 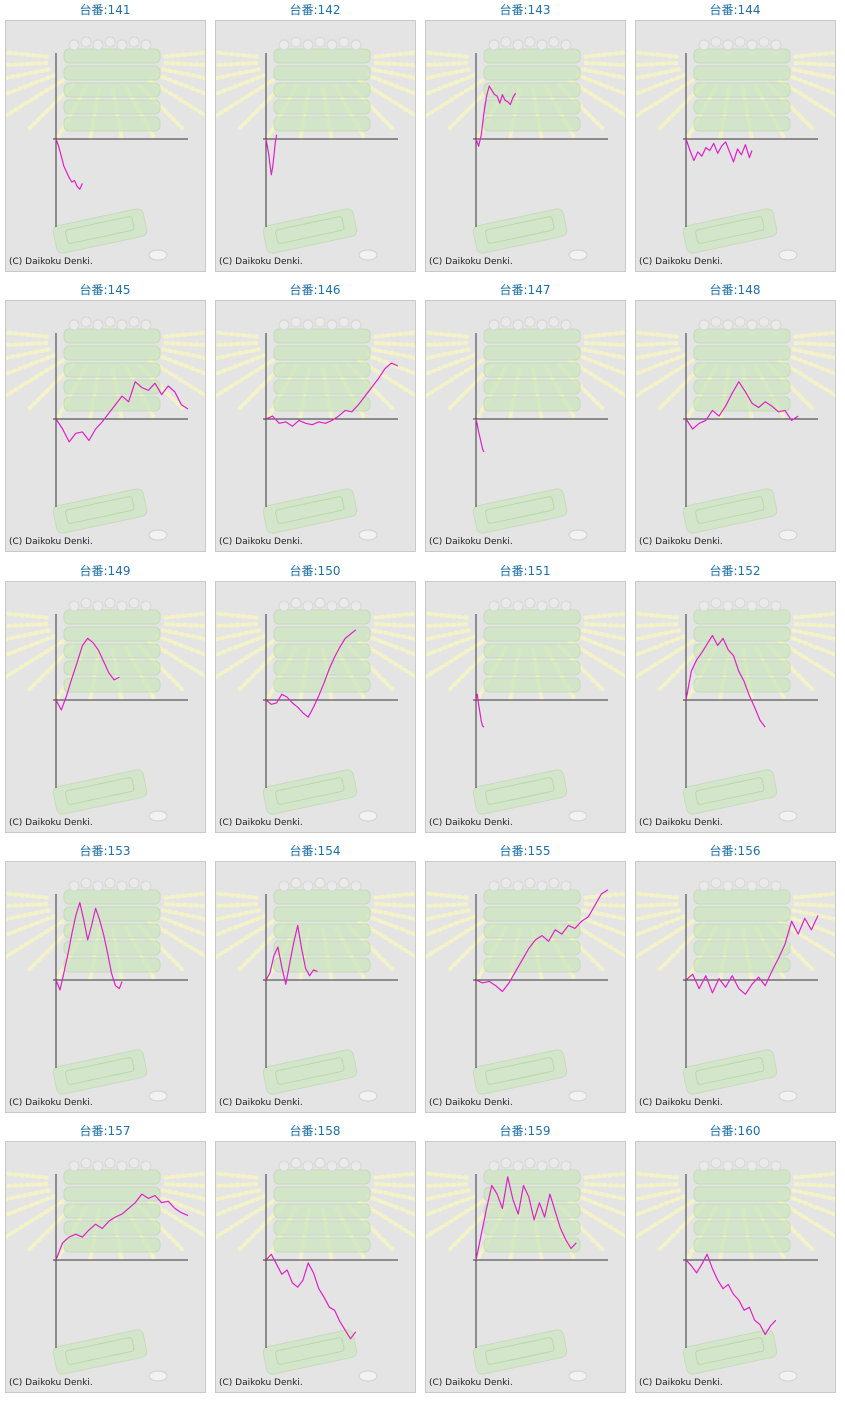 I want to click on chart-cell: 台番:155 (C) Daikoku Denki., so click(x=525, y=978).